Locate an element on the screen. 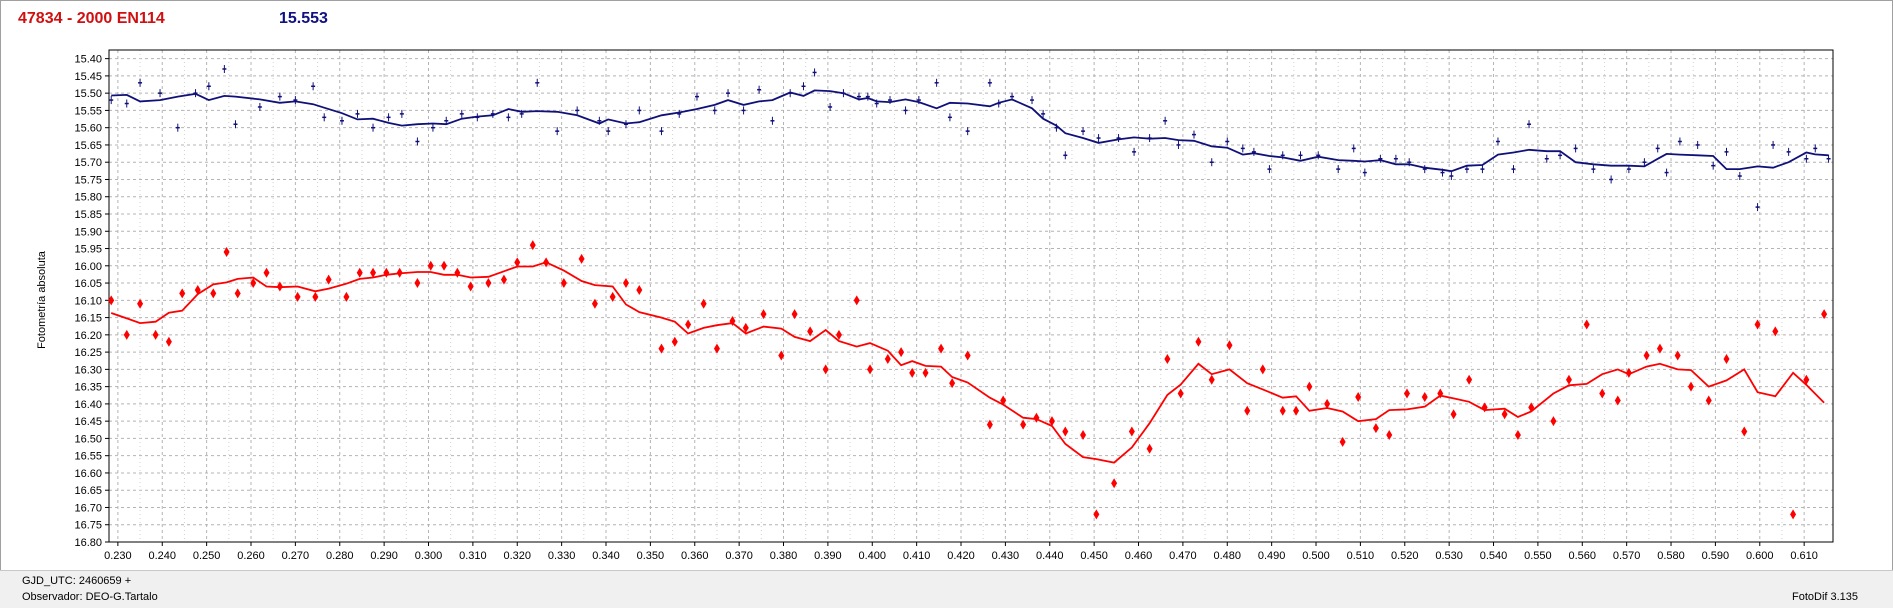  x-tick-label: 0.330 is located at coordinates (562, 555).